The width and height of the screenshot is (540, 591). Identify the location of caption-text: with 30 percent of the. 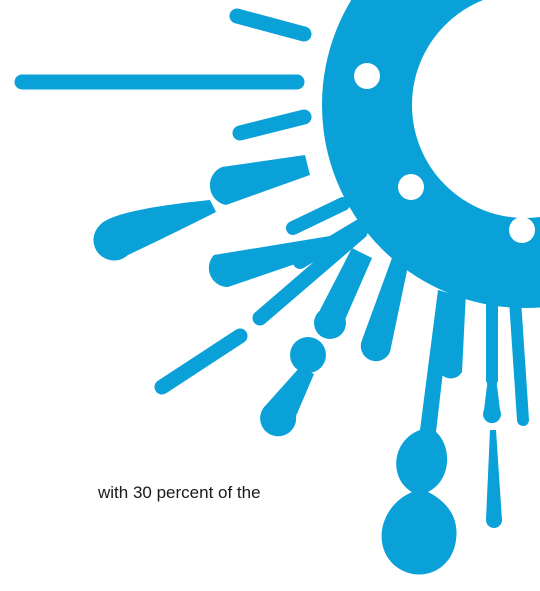
(179, 492).